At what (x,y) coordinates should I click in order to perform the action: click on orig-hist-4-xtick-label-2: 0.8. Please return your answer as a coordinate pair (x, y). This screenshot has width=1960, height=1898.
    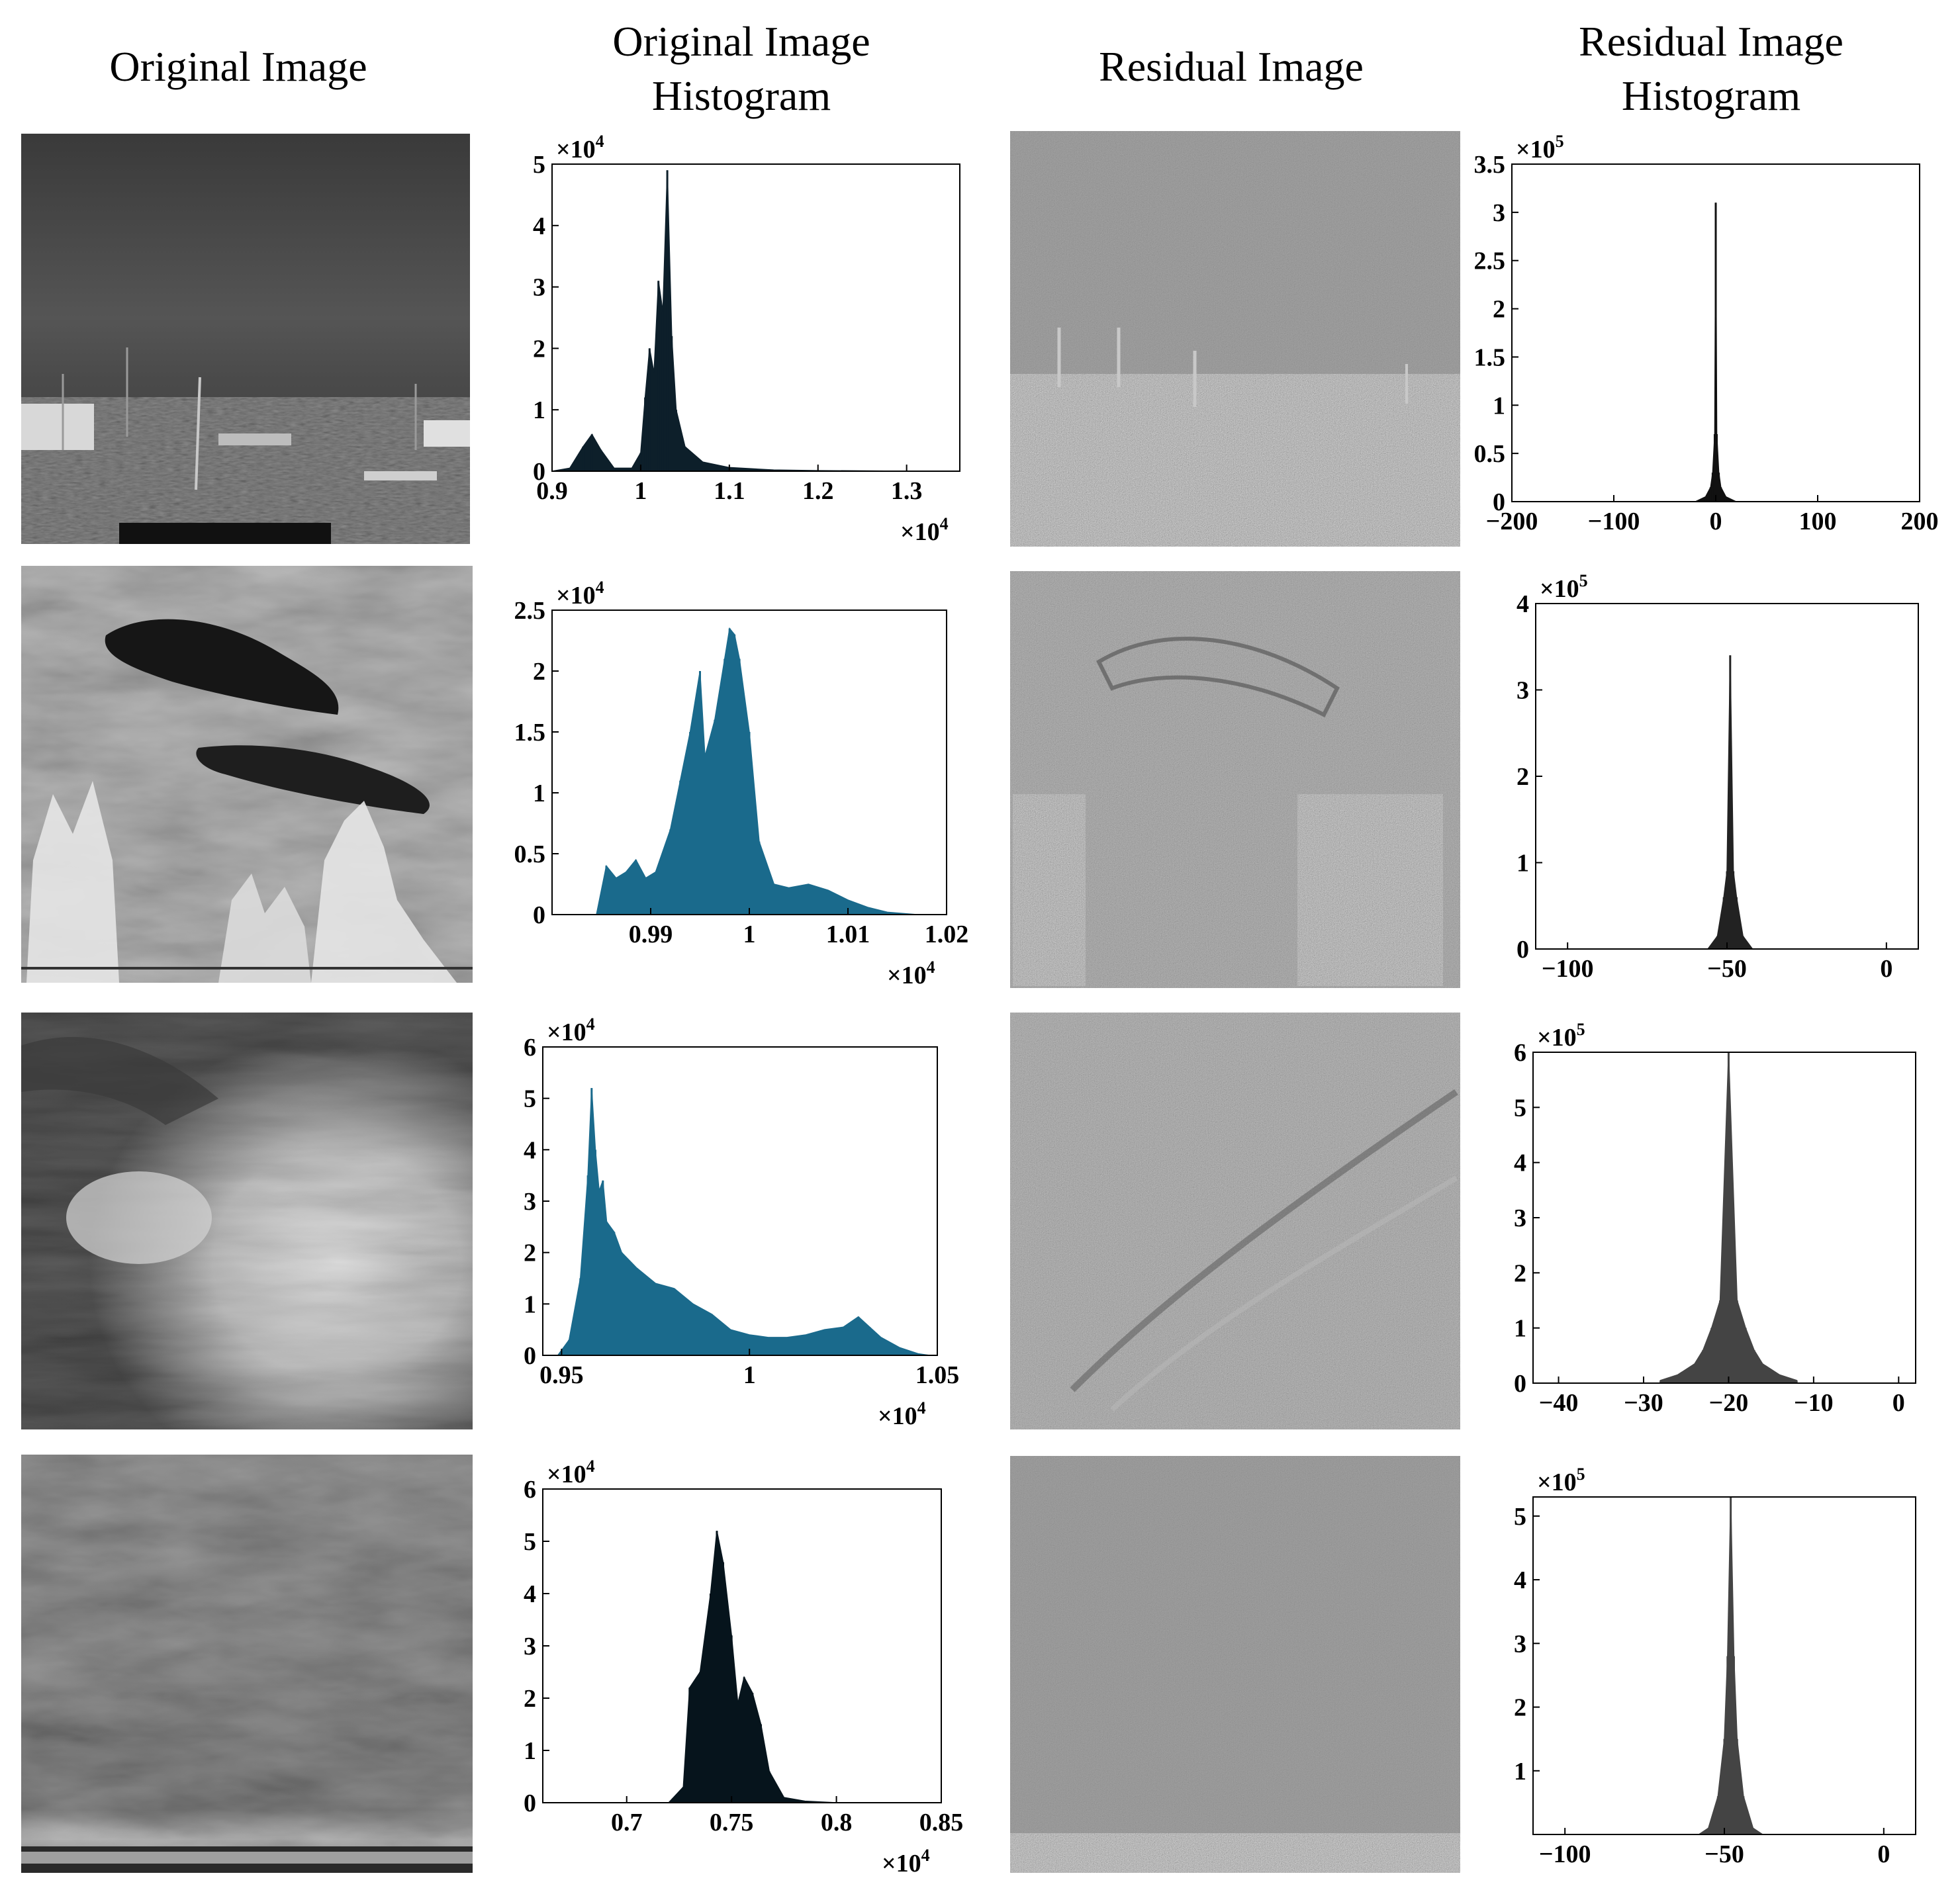
    Looking at the image, I should click on (837, 1822).